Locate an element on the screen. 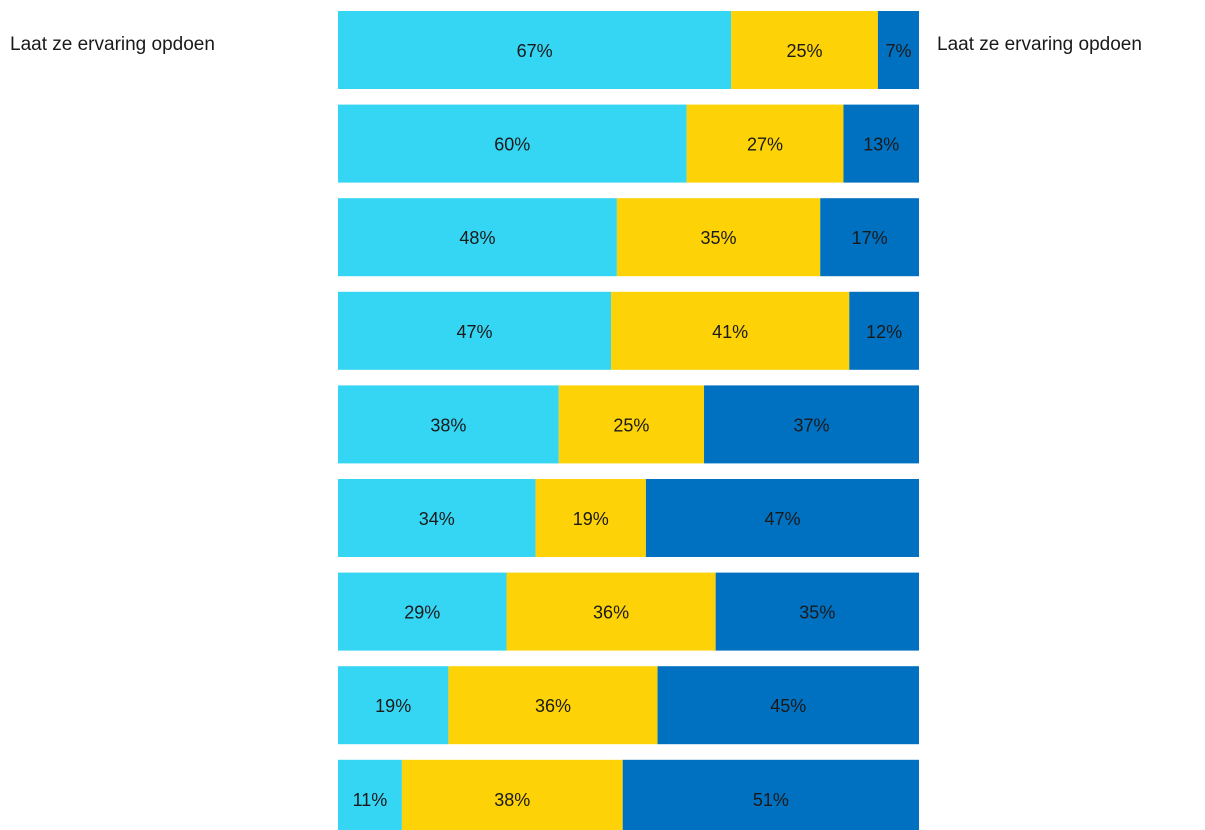 This screenshot has width=1205, height=830. data-label-row8-s2: 36% is located at coordinates (553, 706).